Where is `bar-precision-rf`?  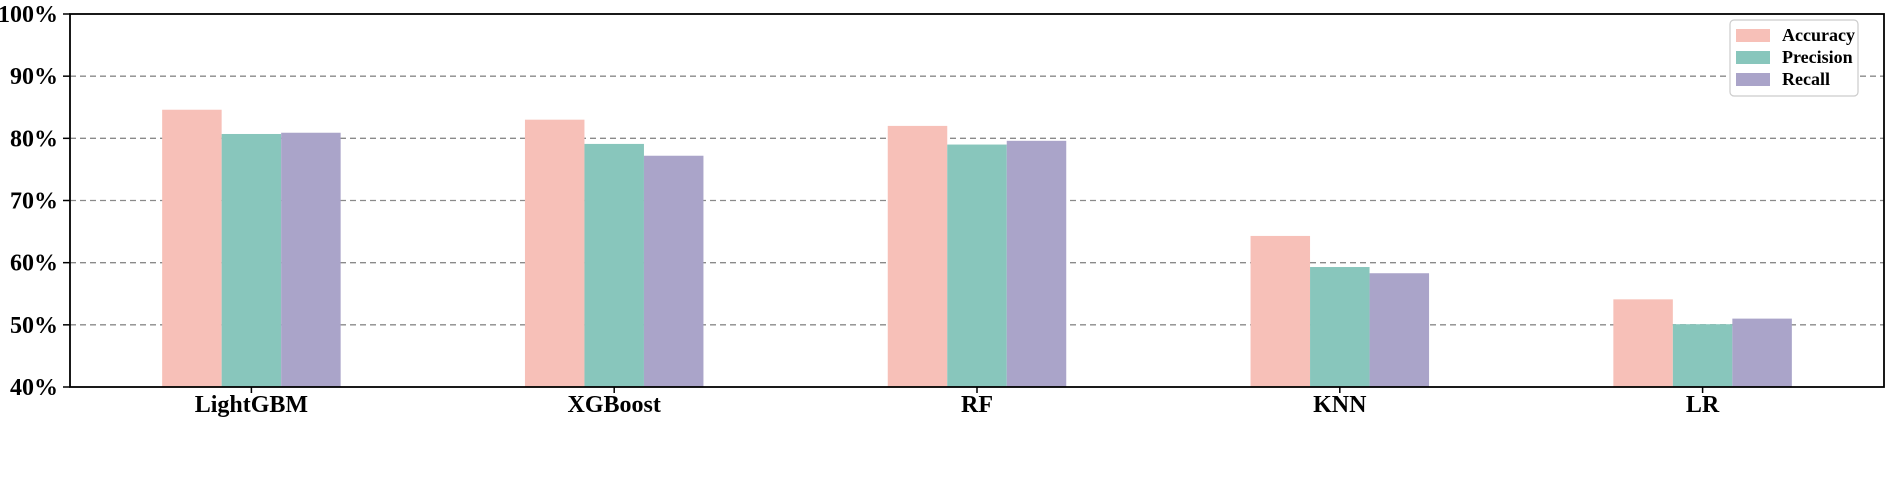 bar-precision-rf is located at coordinates (977, 265).